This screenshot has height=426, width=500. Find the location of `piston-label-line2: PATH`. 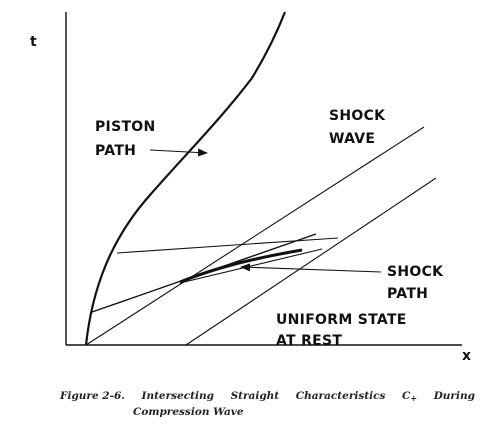

piston-label-line2: PATH is located at coordinates (115, 151).